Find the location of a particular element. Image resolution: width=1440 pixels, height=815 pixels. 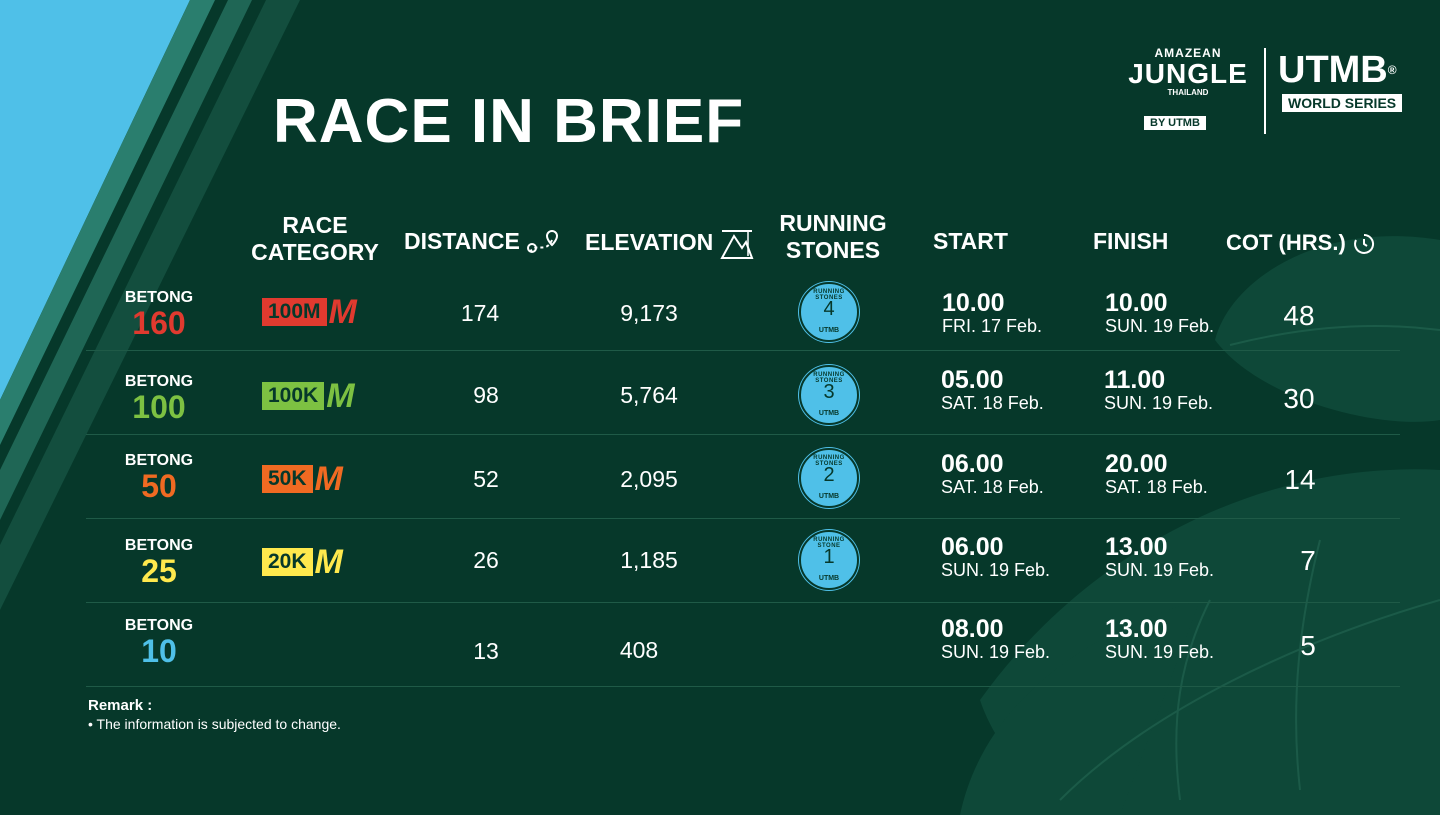

logo-jungle: JUNGLE is located at coordinates (1188, 73).